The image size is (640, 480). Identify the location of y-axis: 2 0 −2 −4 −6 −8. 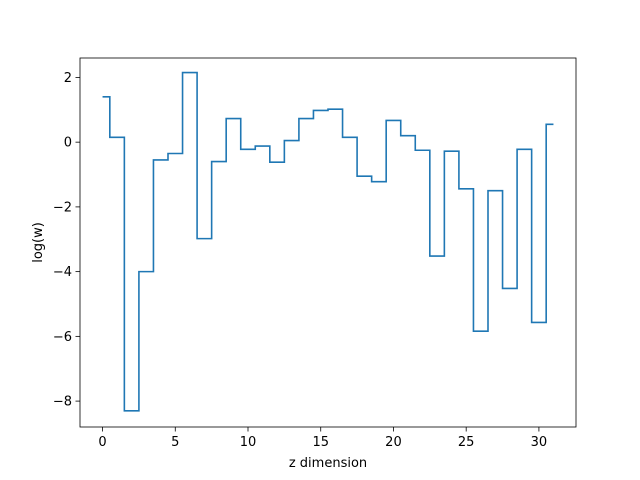
(66, 240).